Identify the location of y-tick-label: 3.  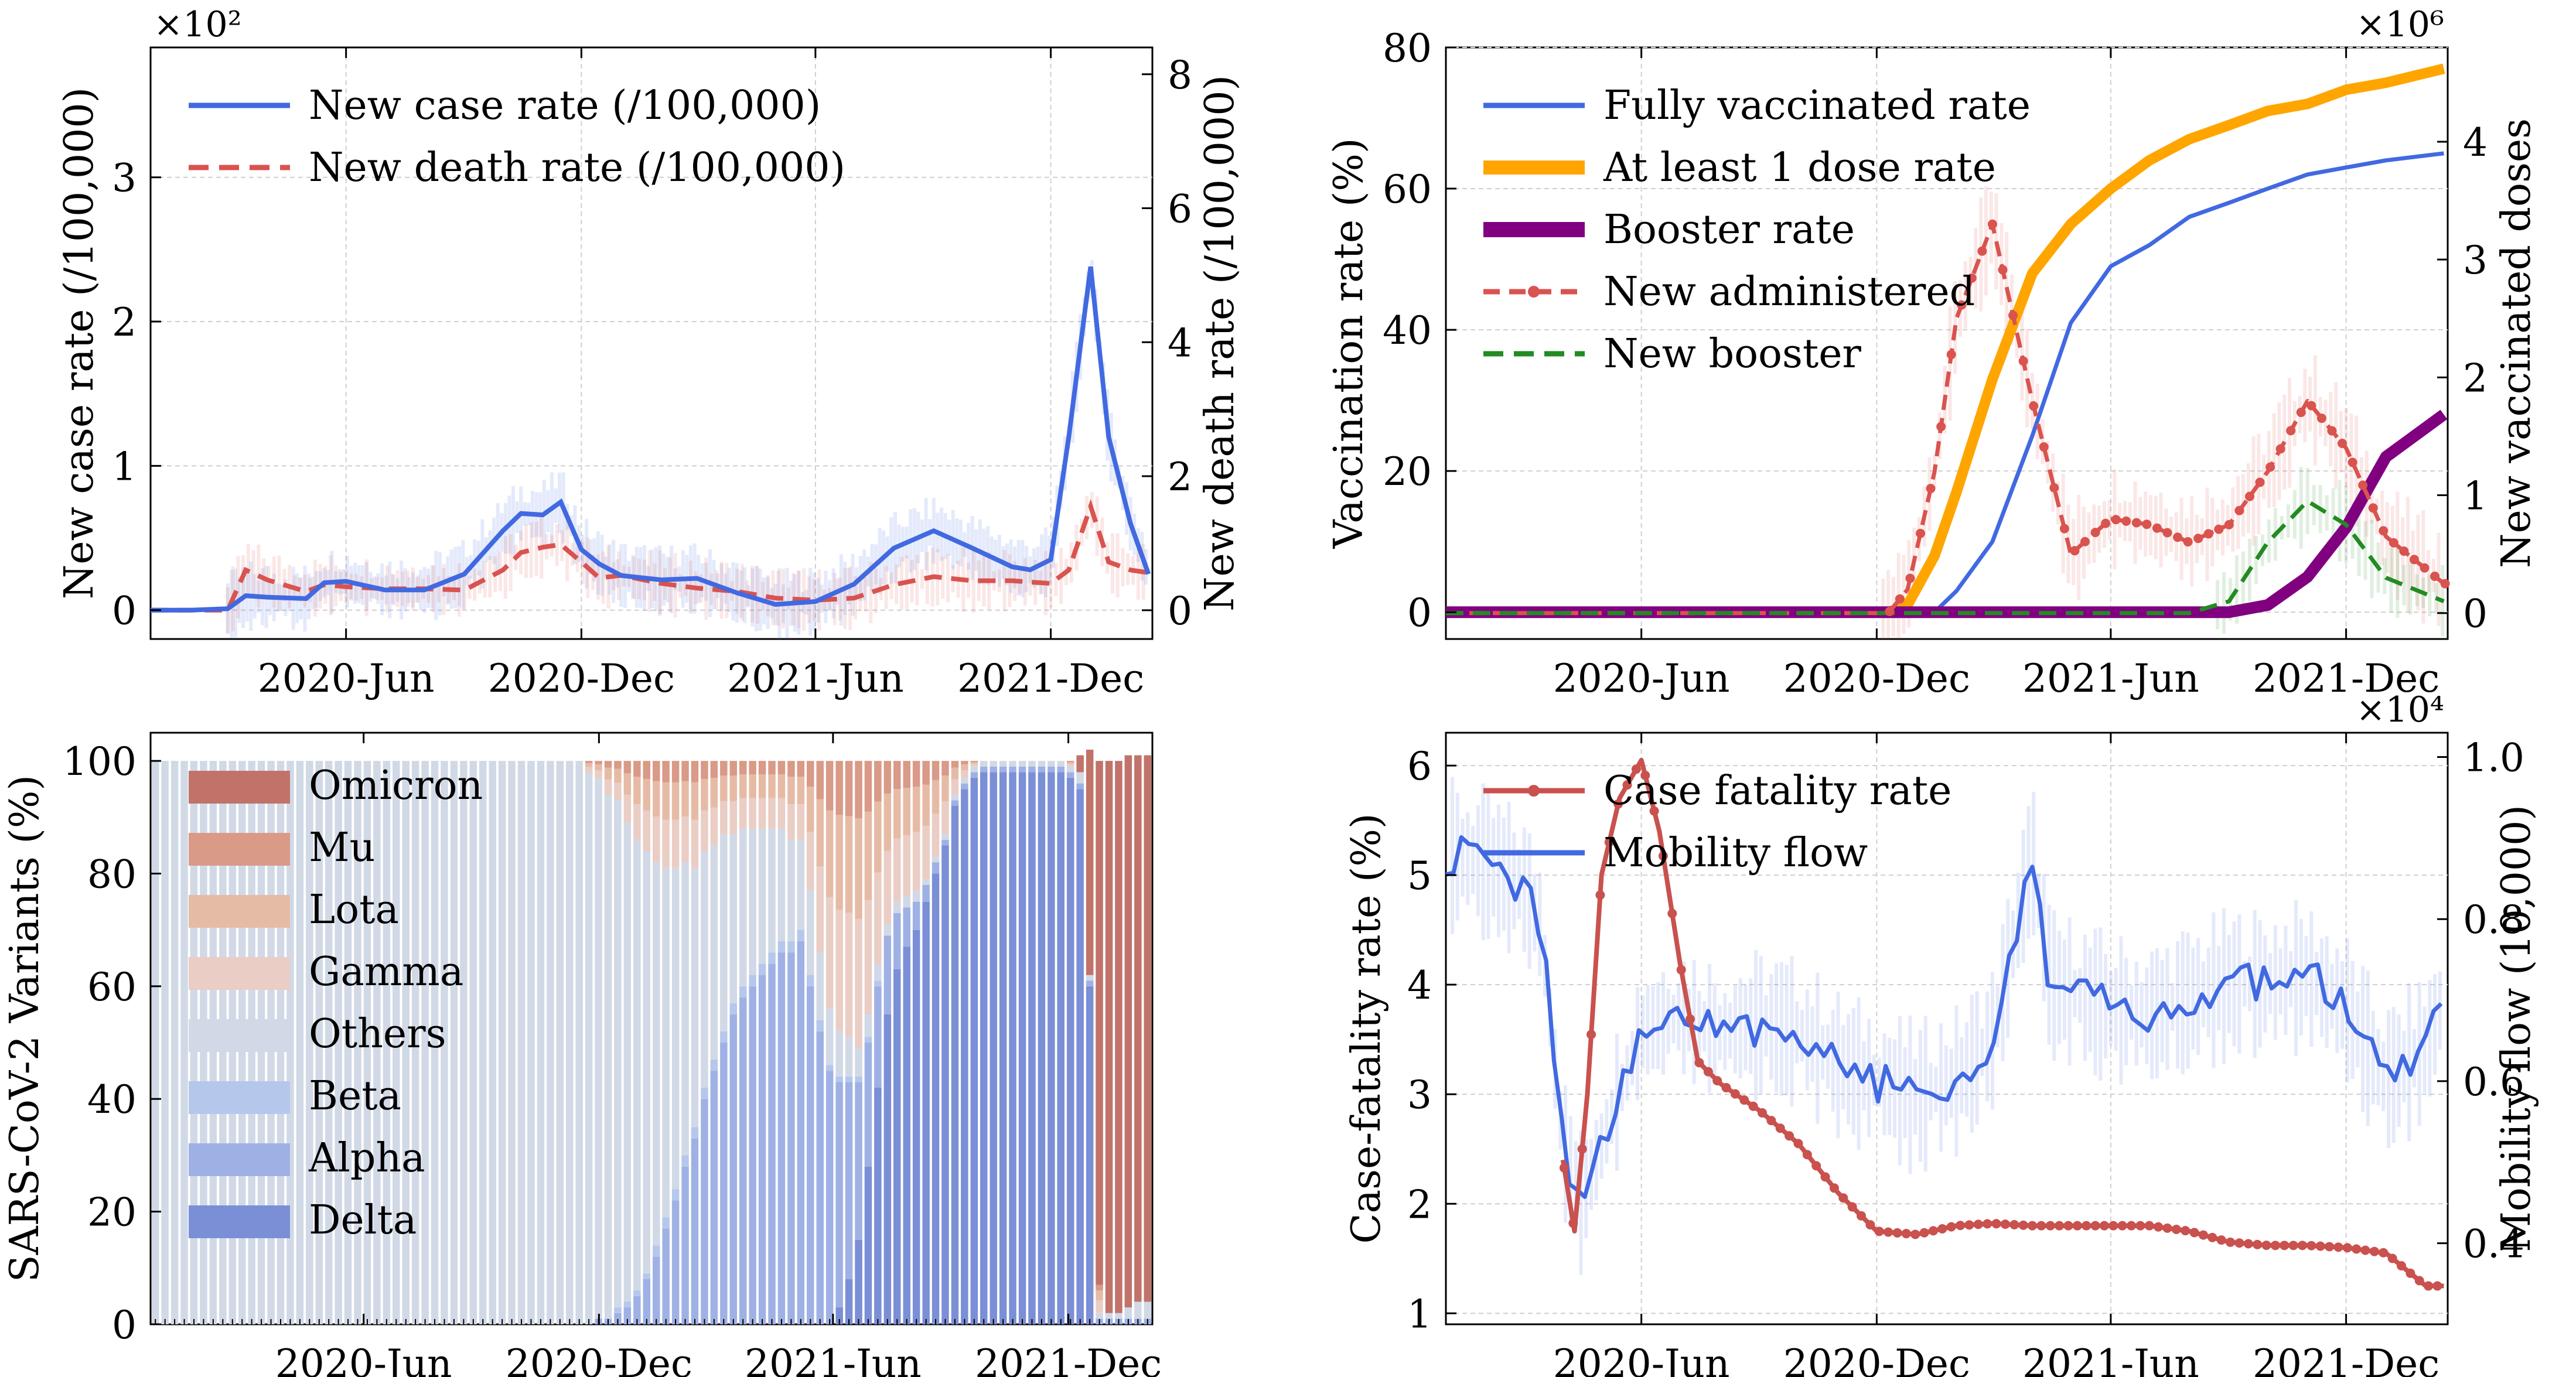
(125, 178).